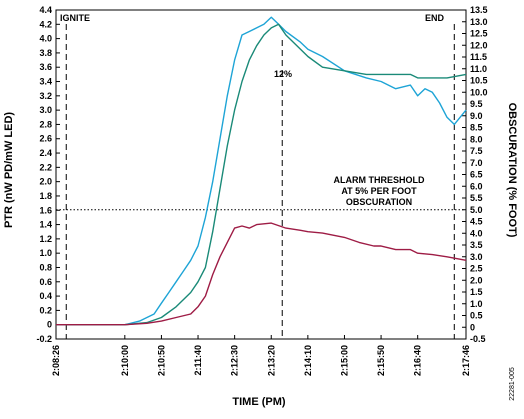 The height and width of the screenshot is (419, 524). Describe the element at coordinates (476, 304) in the screenshot. I see `y2-tick-label: 1.0` at that location.